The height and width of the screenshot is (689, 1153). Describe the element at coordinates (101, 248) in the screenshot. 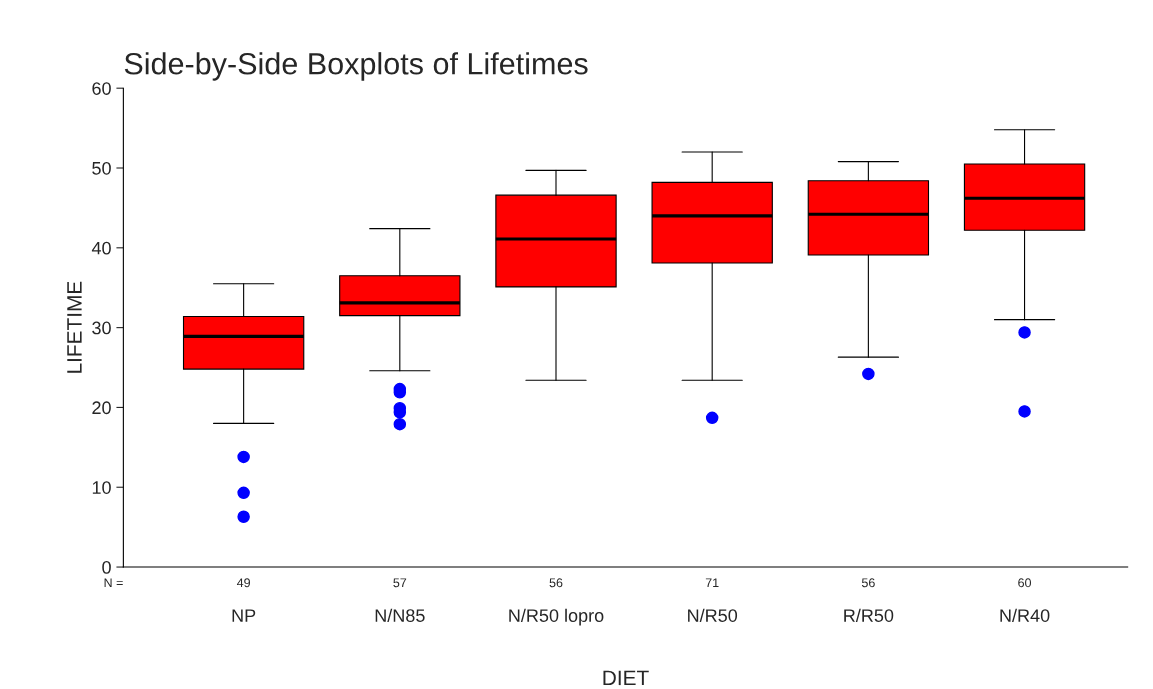

I see `y-tick-label: 40` at that location.